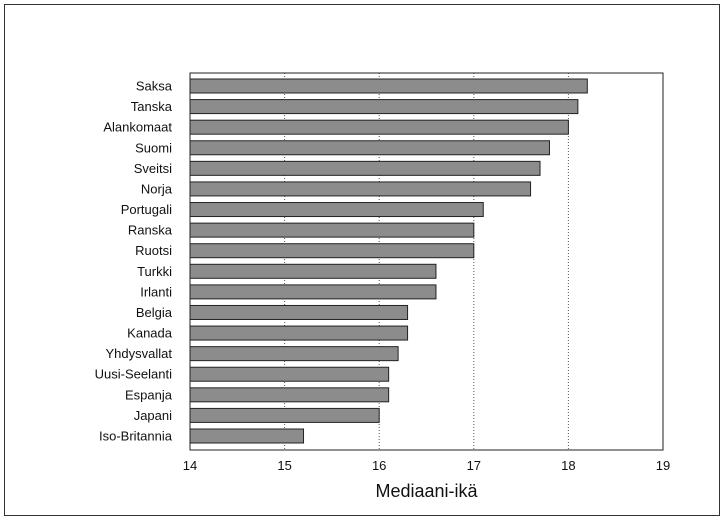  I want to click on category-label: Espanja, so click(149, 394).